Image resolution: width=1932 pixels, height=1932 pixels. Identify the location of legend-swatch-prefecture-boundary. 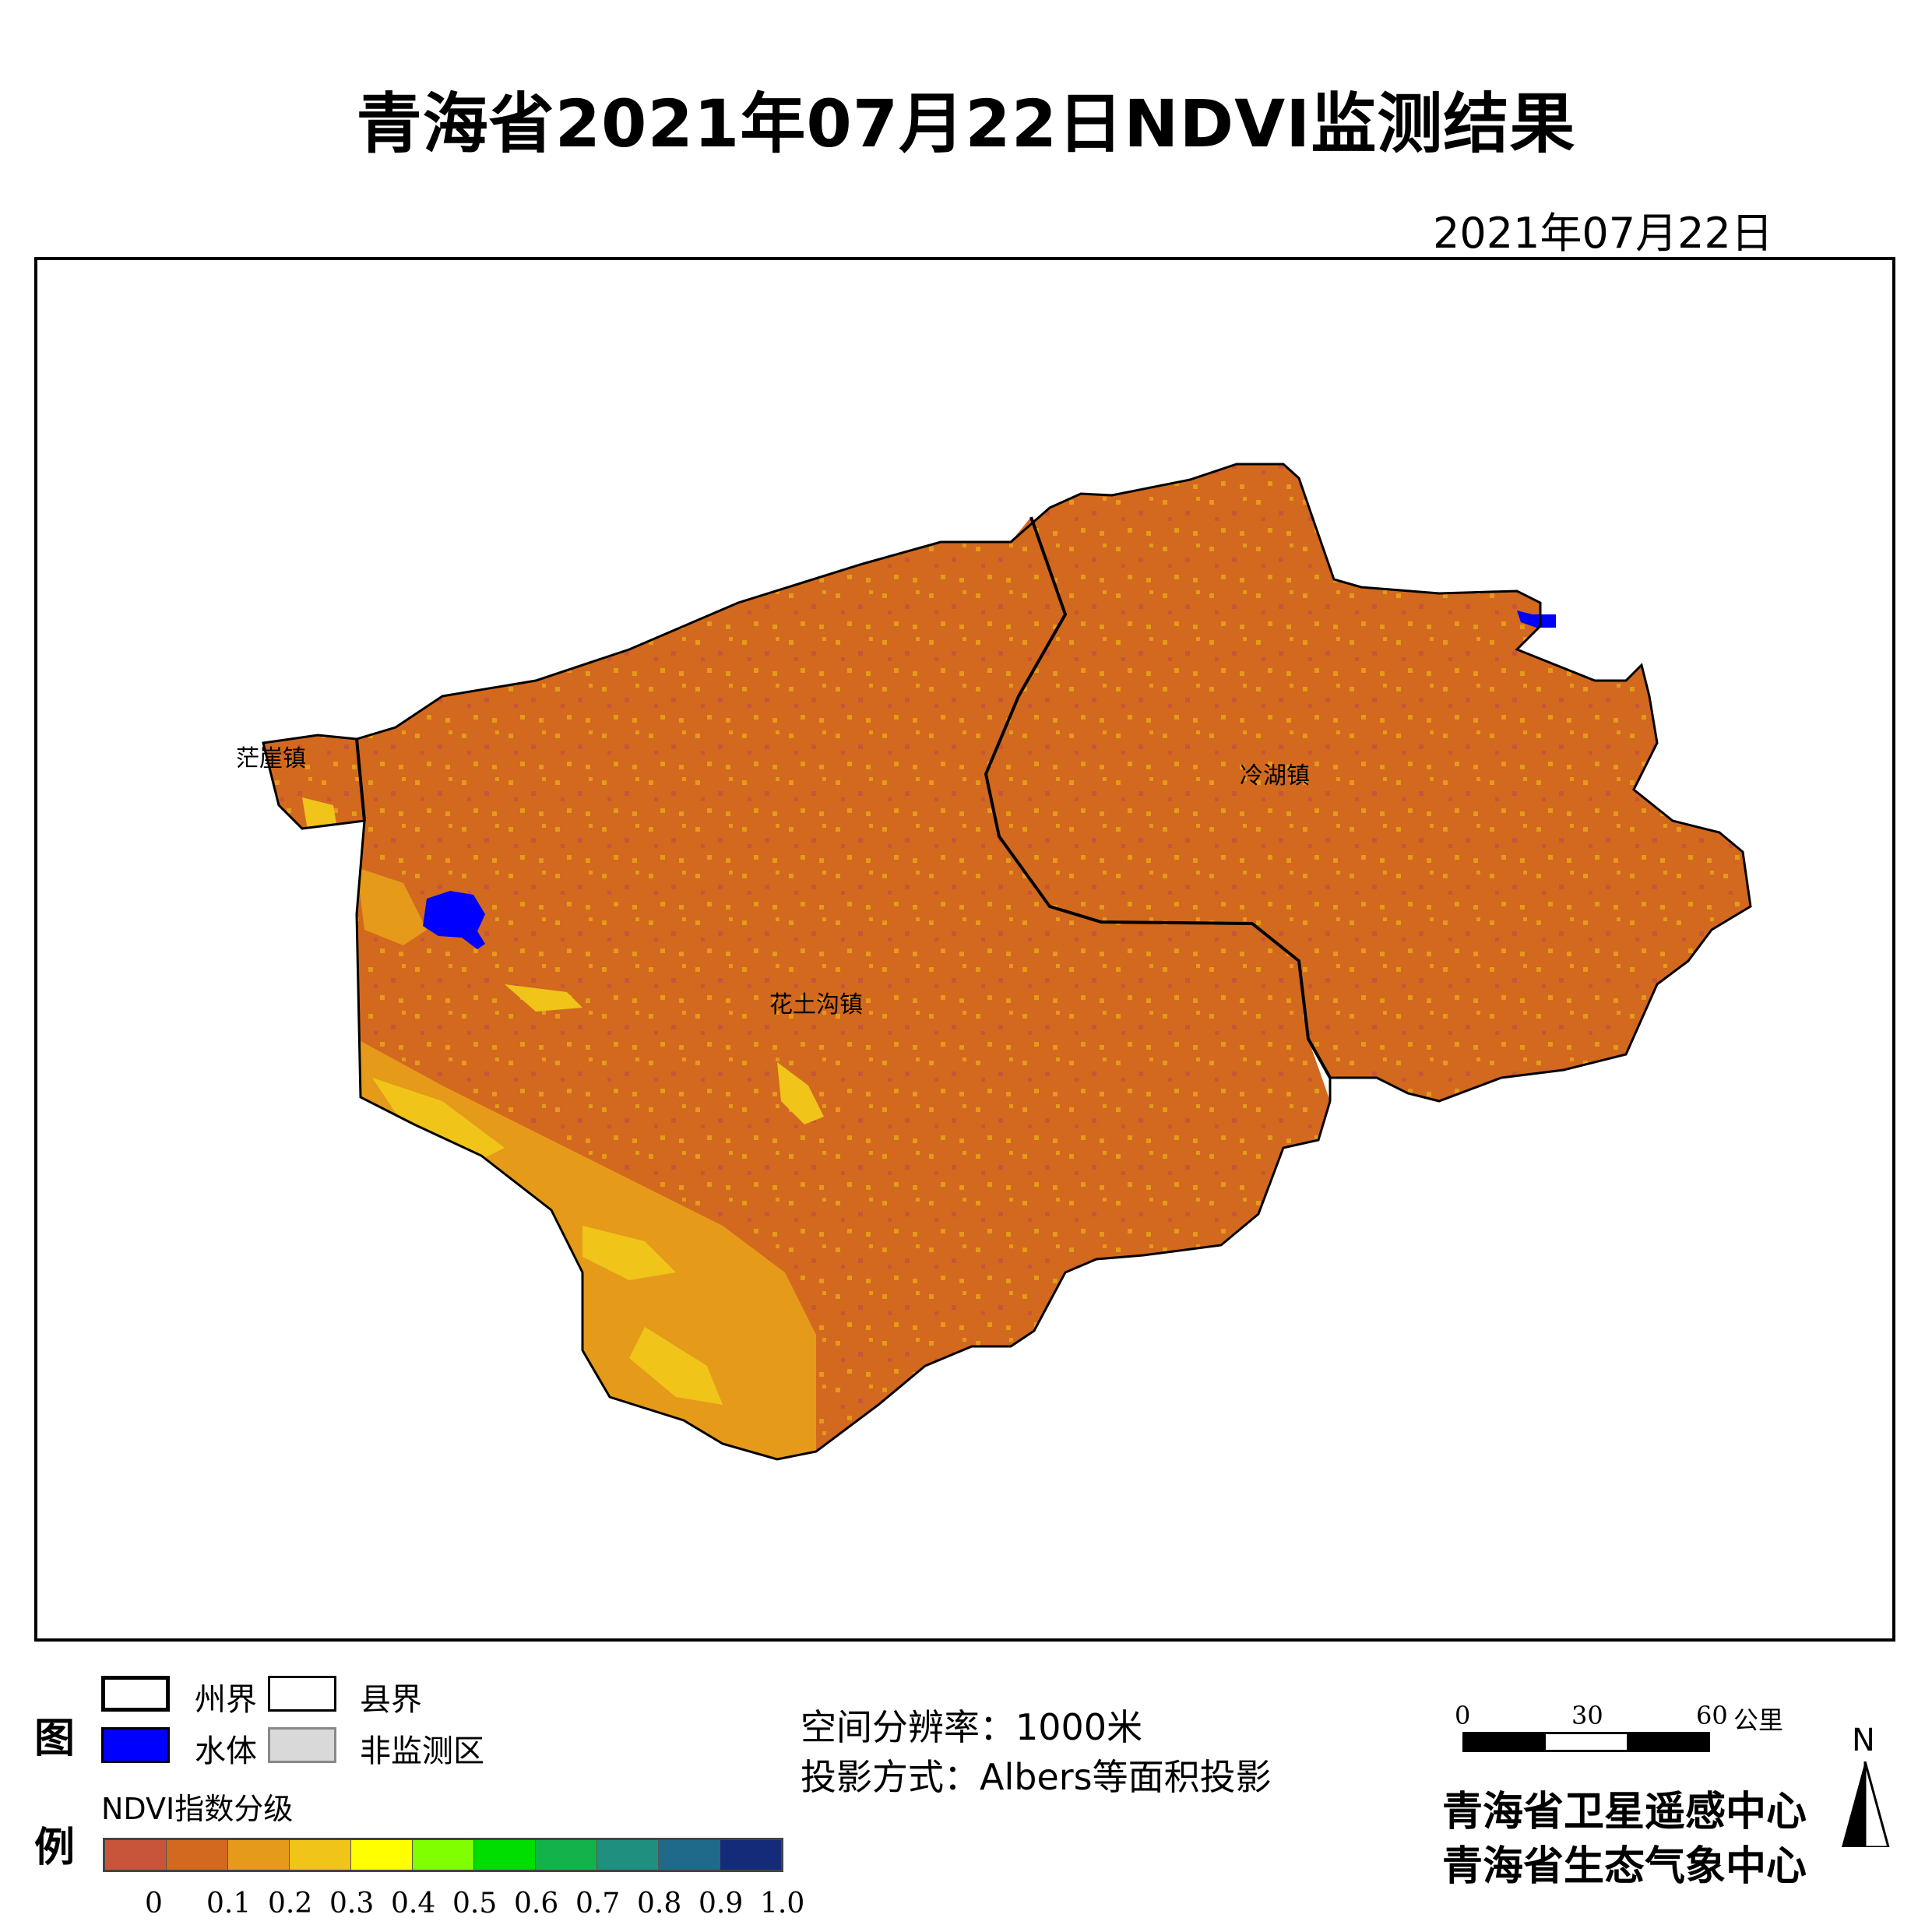
(135, 1694).